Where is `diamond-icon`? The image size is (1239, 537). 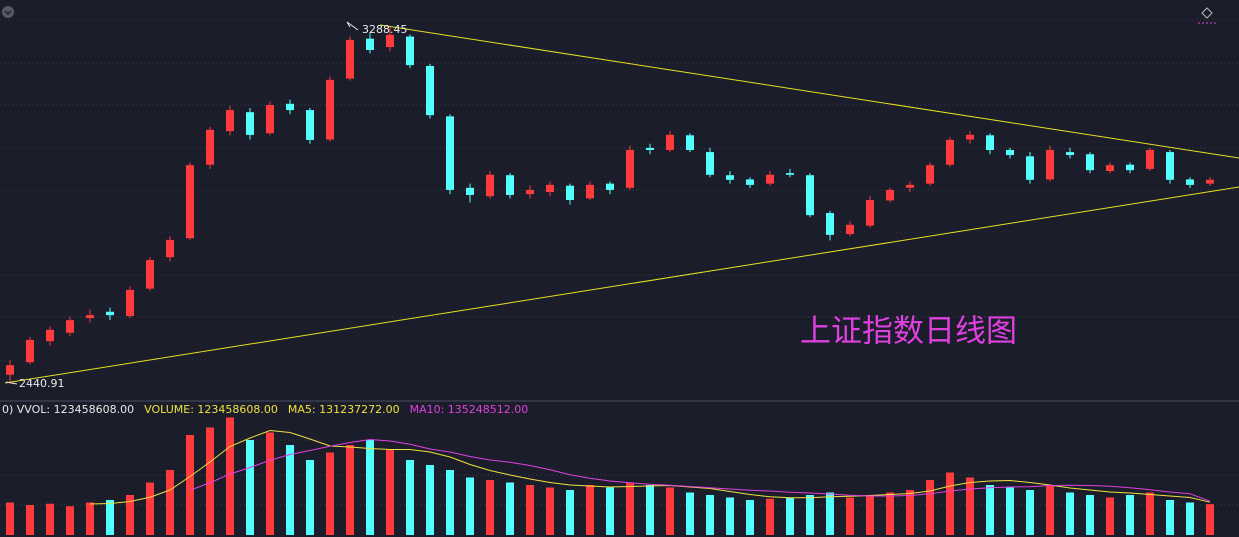 diamond-icon is located at coordinates (1207, 13).